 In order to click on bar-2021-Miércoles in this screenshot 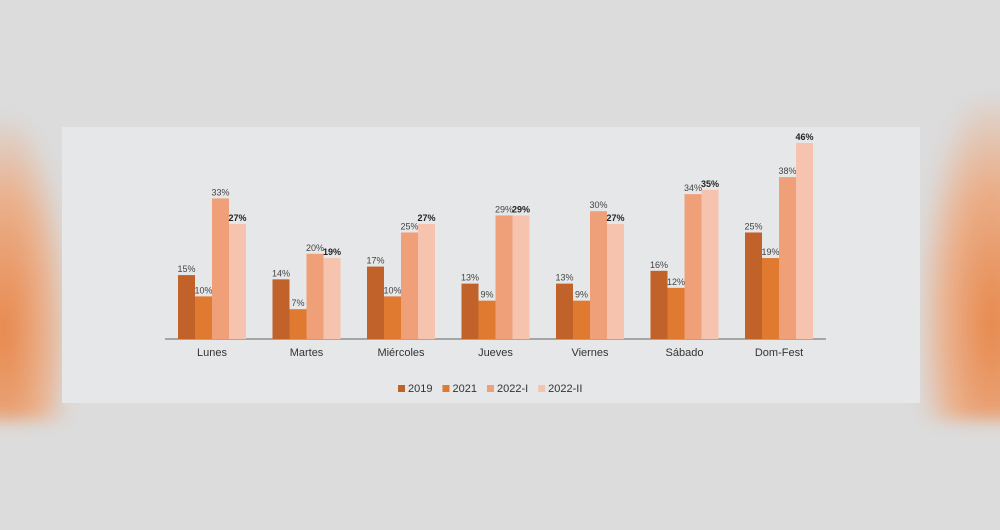, I will do `click(392, 317)`.